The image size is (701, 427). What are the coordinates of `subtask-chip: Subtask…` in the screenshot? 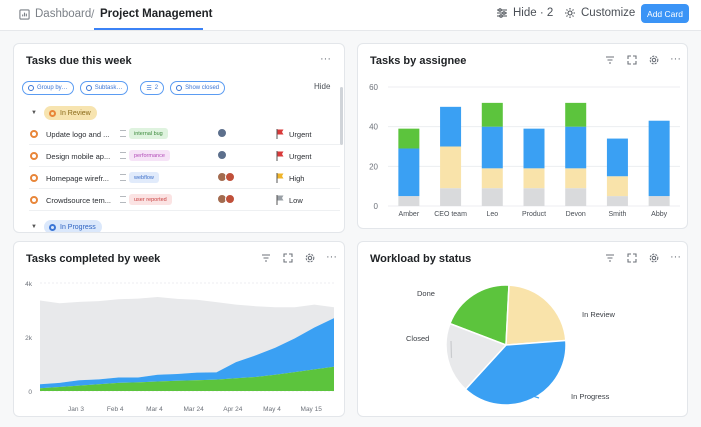 It's located at (104, 88).